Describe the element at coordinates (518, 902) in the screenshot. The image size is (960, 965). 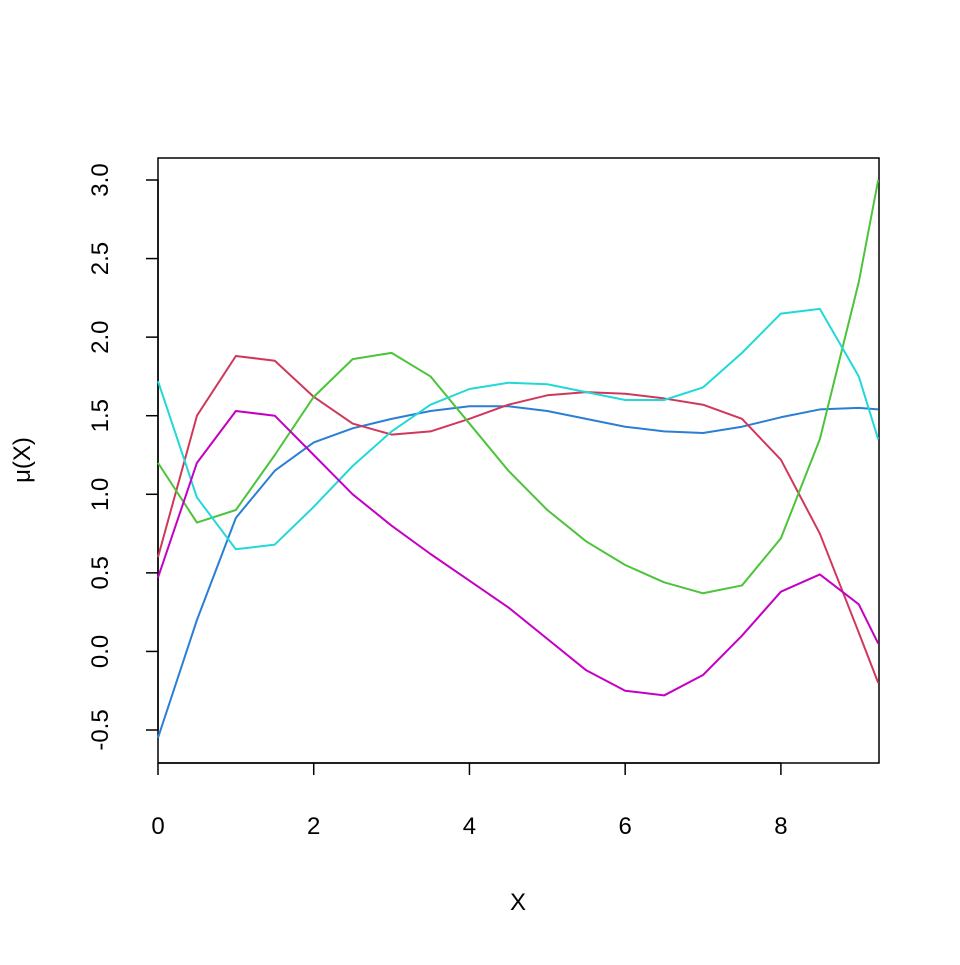
I see `x-axis-label: X` at that location.